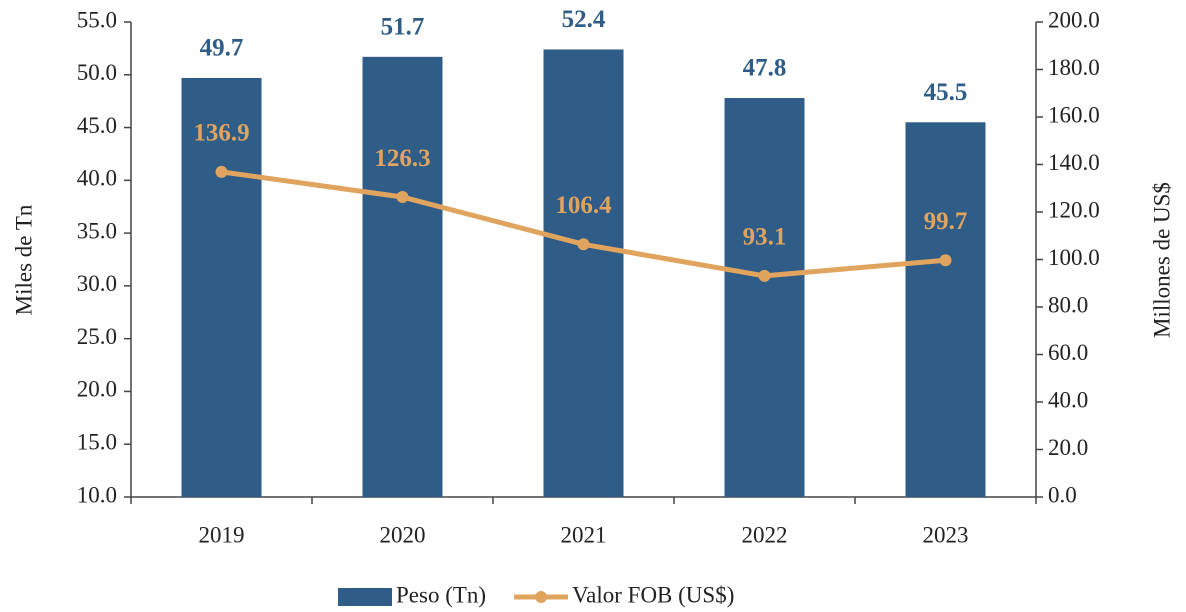 This screenshot has width=1186, height=612. Describe the element at coordinates (222, 48) in the screenshot. I see `bar-value-label: 49.7` at that location.